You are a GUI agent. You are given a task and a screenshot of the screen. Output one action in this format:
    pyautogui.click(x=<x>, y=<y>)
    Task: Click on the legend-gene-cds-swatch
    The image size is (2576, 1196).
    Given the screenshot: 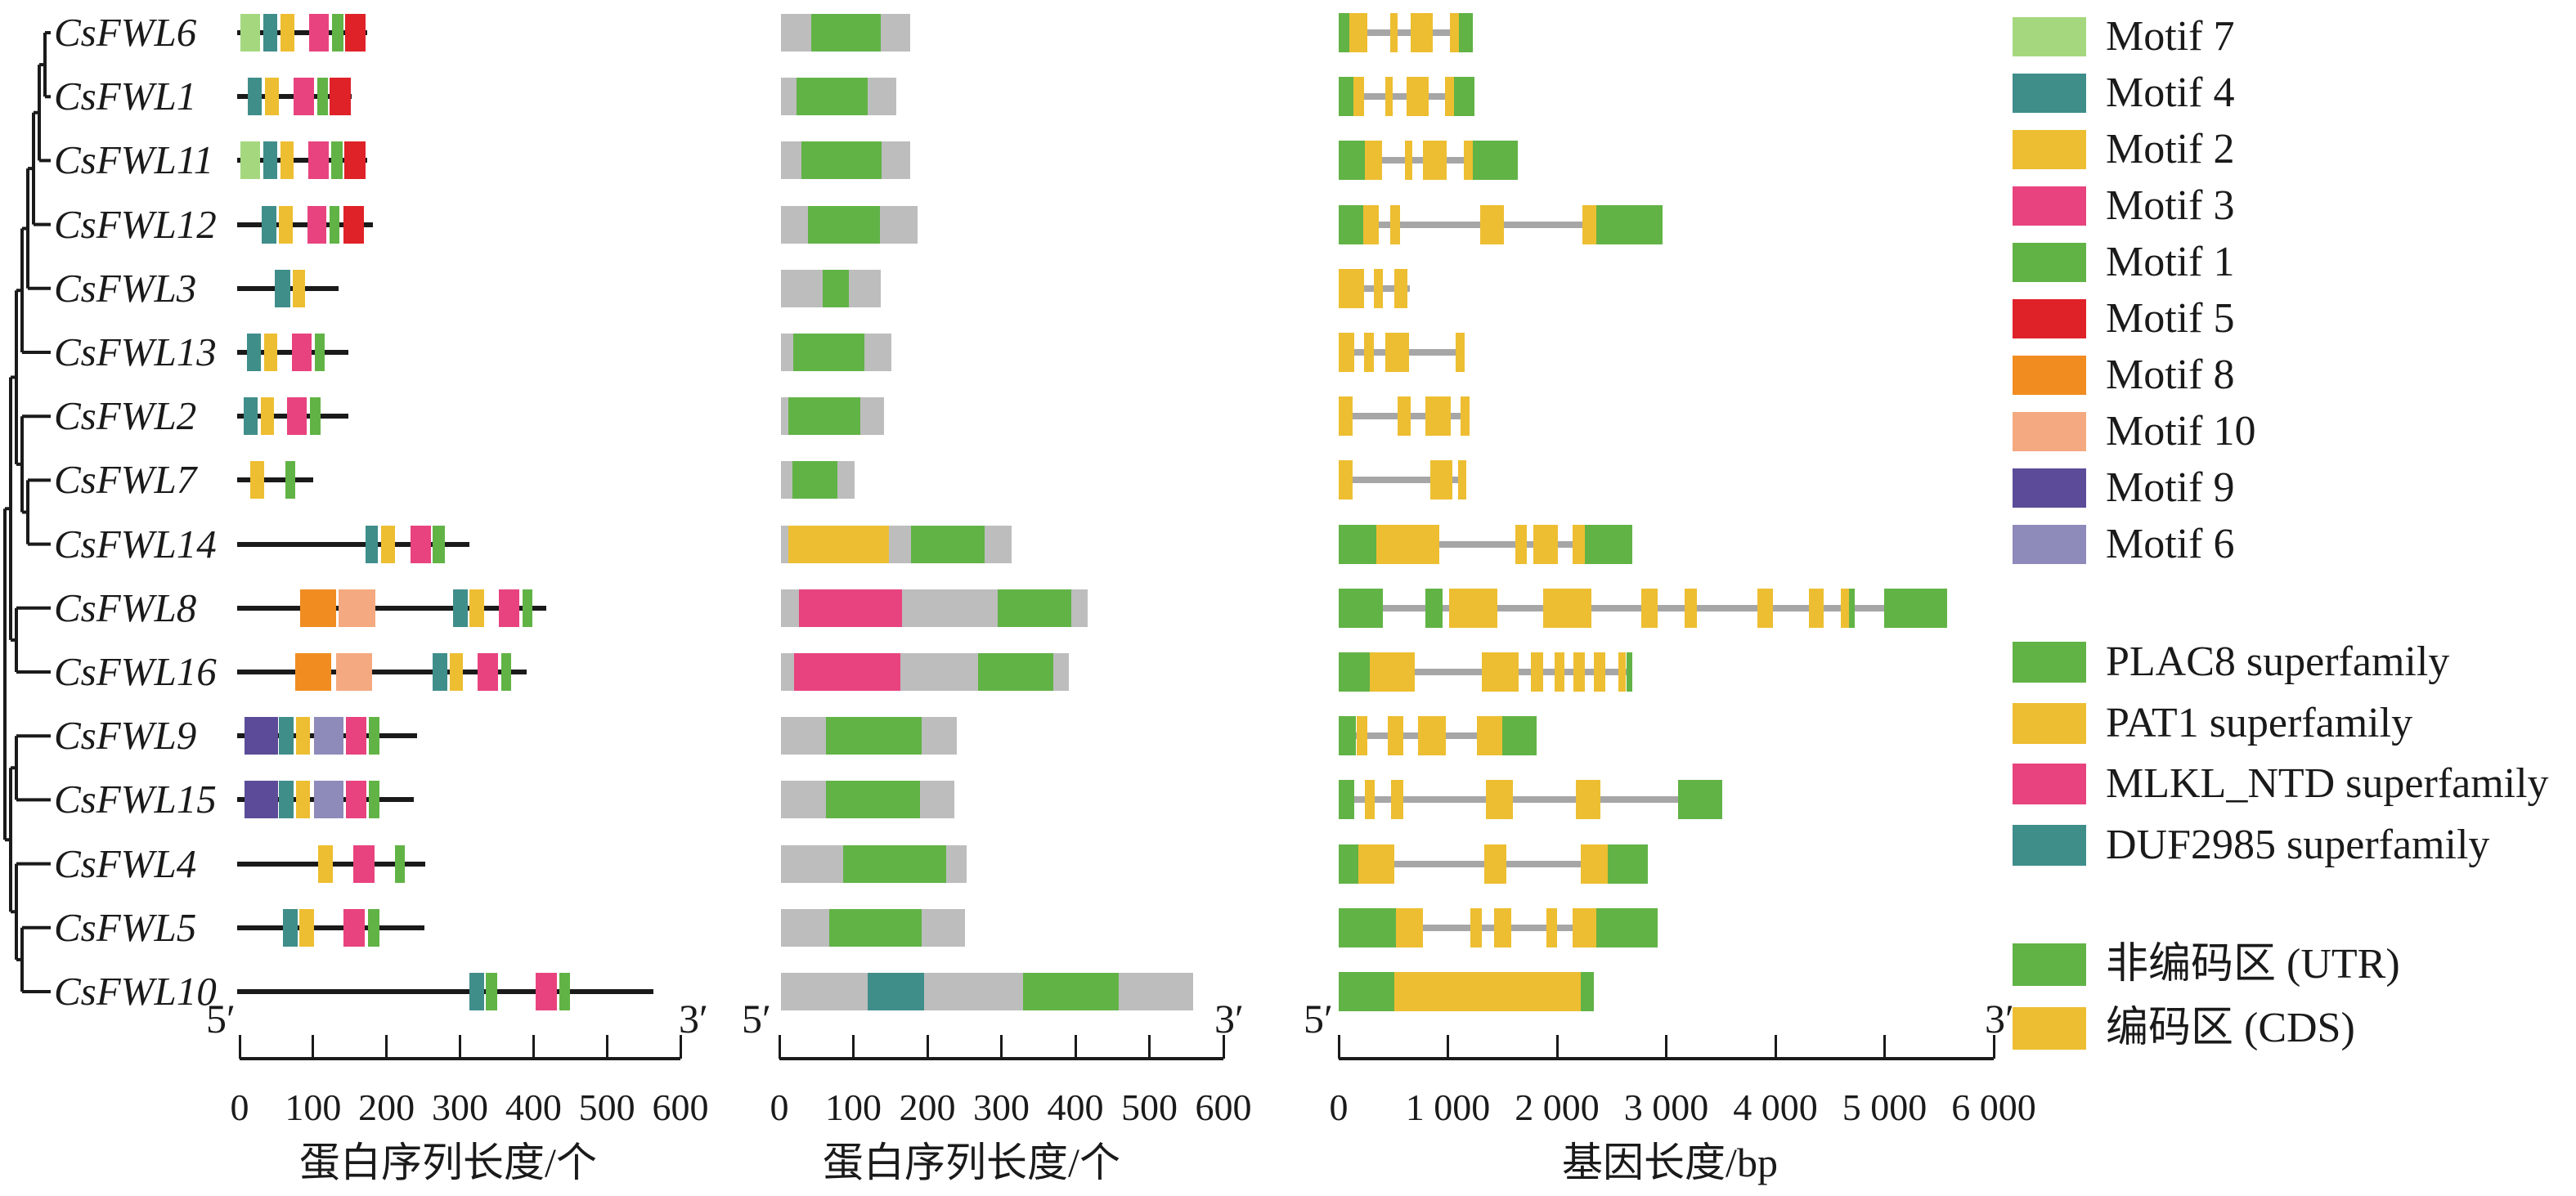 What is the action you would take?
    pyautogui.click(x=2050, y=1028)
    